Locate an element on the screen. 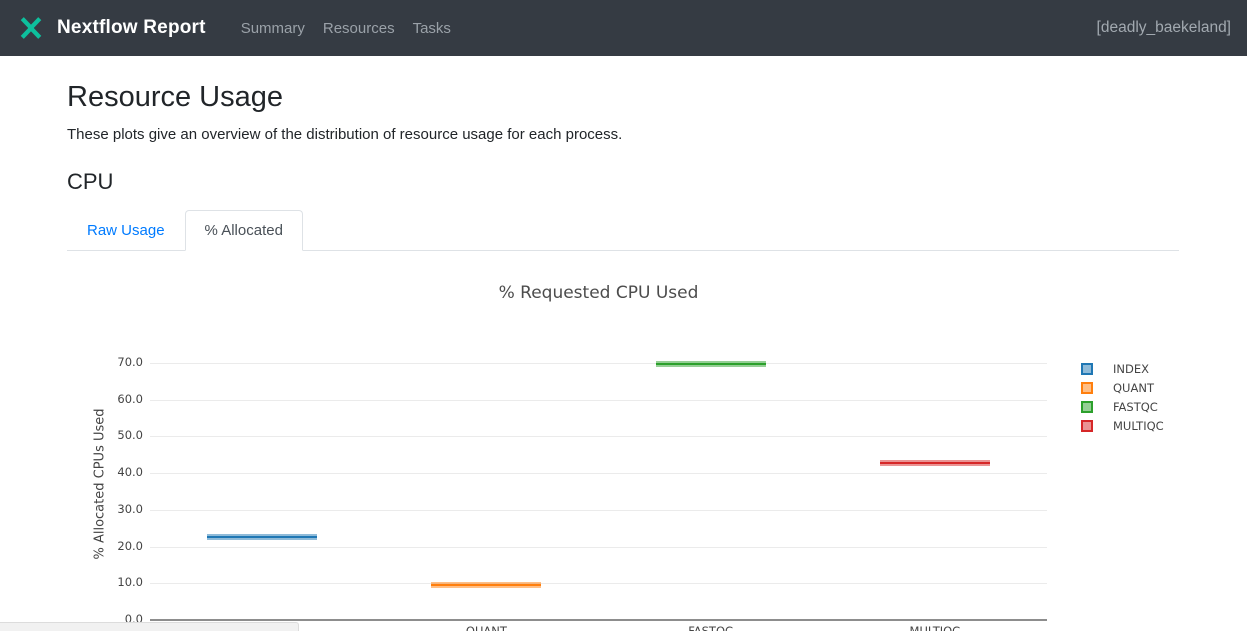  x-axis-line is located at coordinates (598, 620).